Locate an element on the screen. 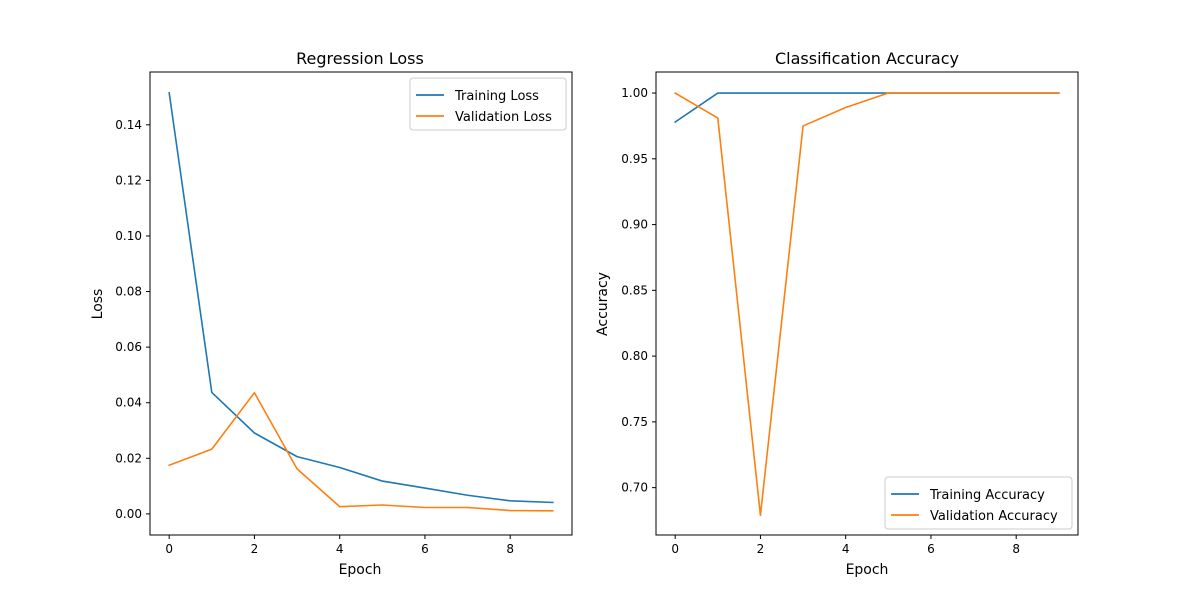  y-tick-label: 0.14 is located at coordinates (128, 125).